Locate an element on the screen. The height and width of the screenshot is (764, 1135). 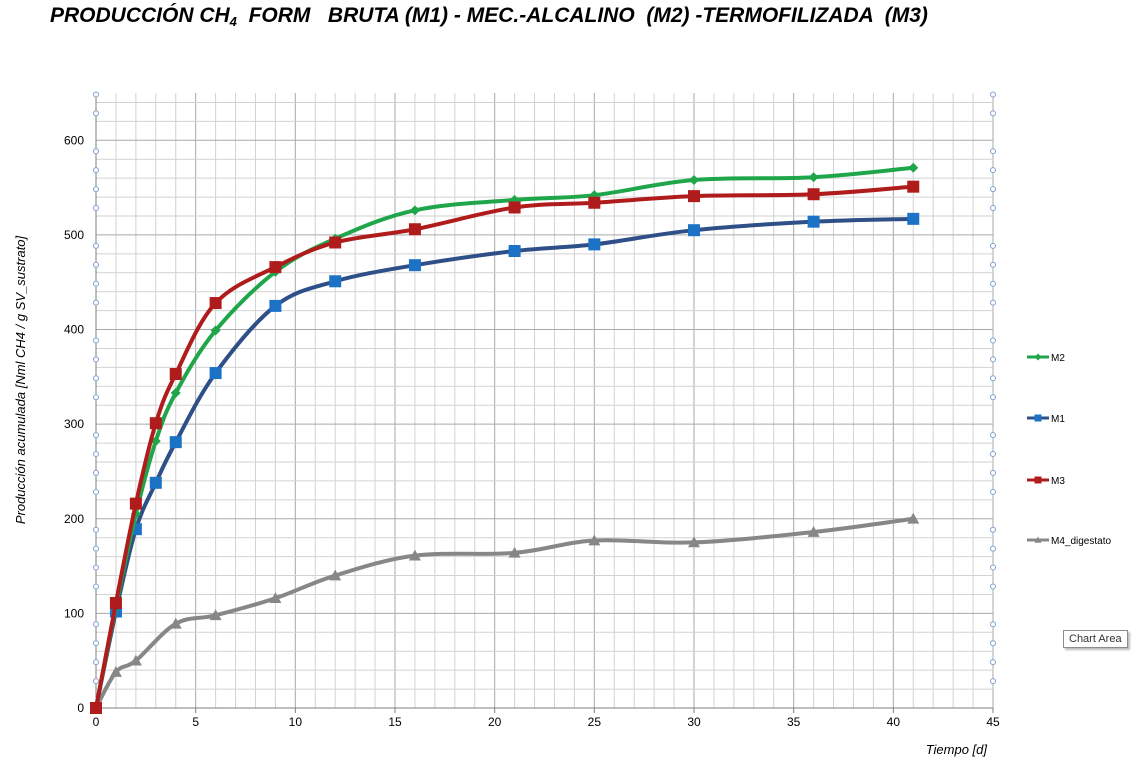
y-tick-label: 400 is located at coordinates (74, 330).